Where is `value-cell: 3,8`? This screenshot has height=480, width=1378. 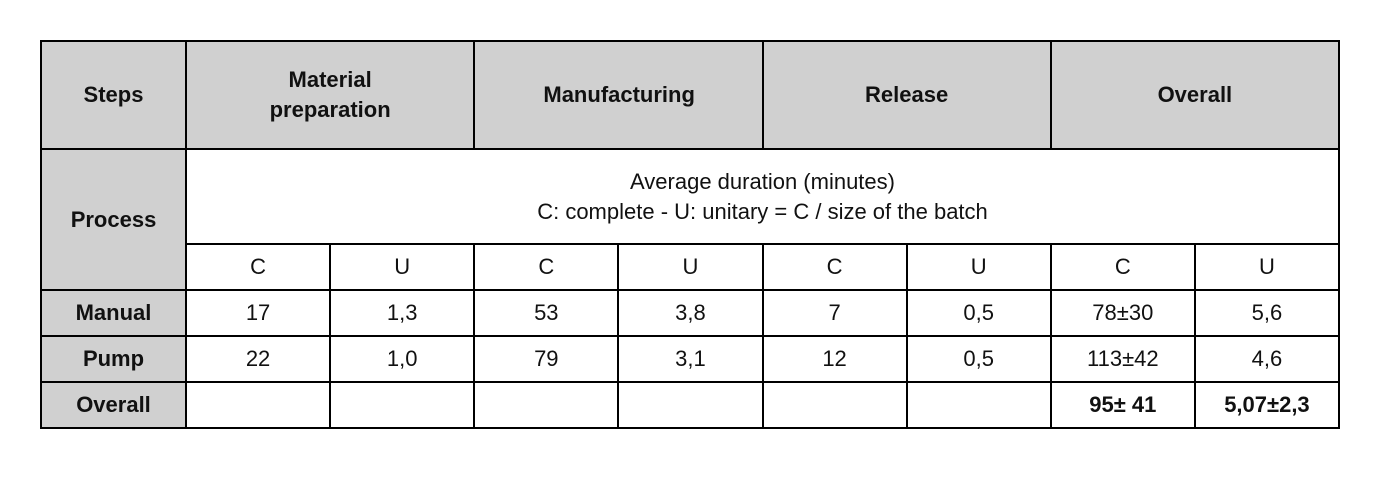 value-cell: 3,8 is located at coordinates (690, 313).